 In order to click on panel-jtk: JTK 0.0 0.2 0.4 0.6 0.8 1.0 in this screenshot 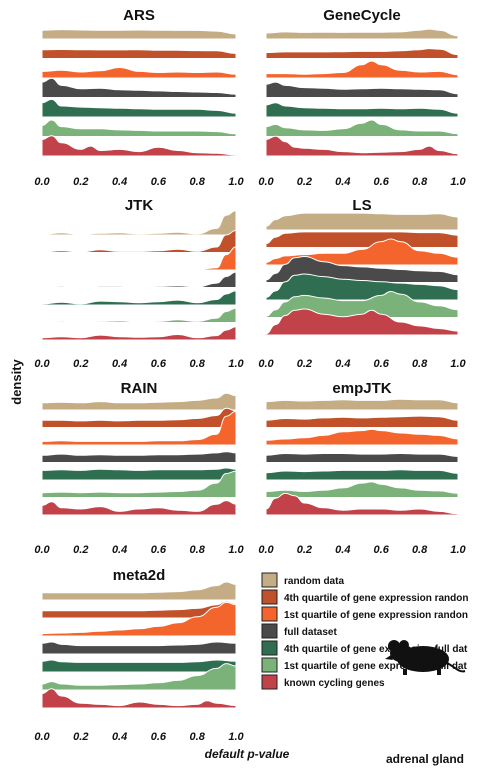, I will do `click(139, 283)`.